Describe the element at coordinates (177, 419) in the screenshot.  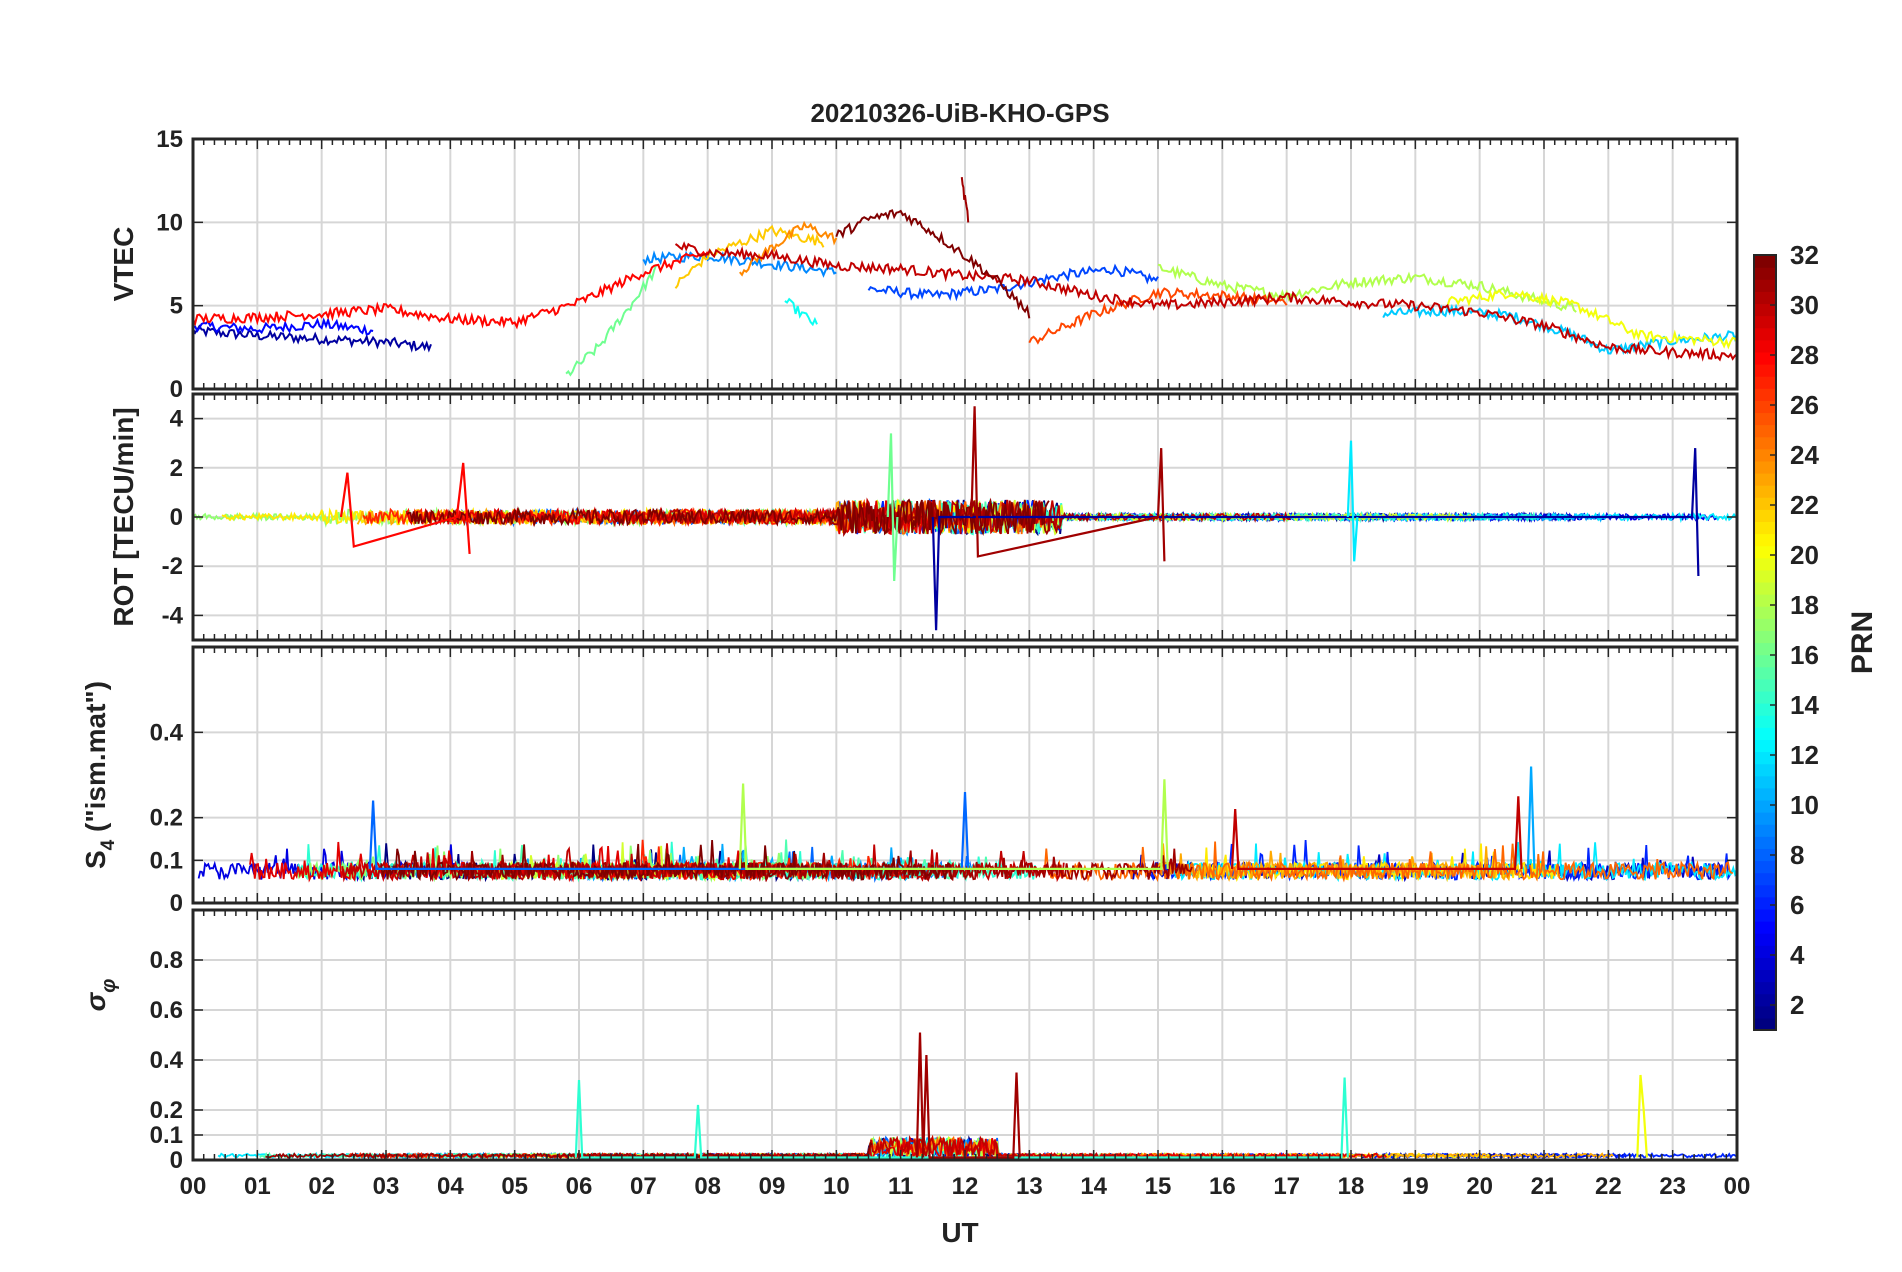
I see `y-tick-label: 4` at that location.